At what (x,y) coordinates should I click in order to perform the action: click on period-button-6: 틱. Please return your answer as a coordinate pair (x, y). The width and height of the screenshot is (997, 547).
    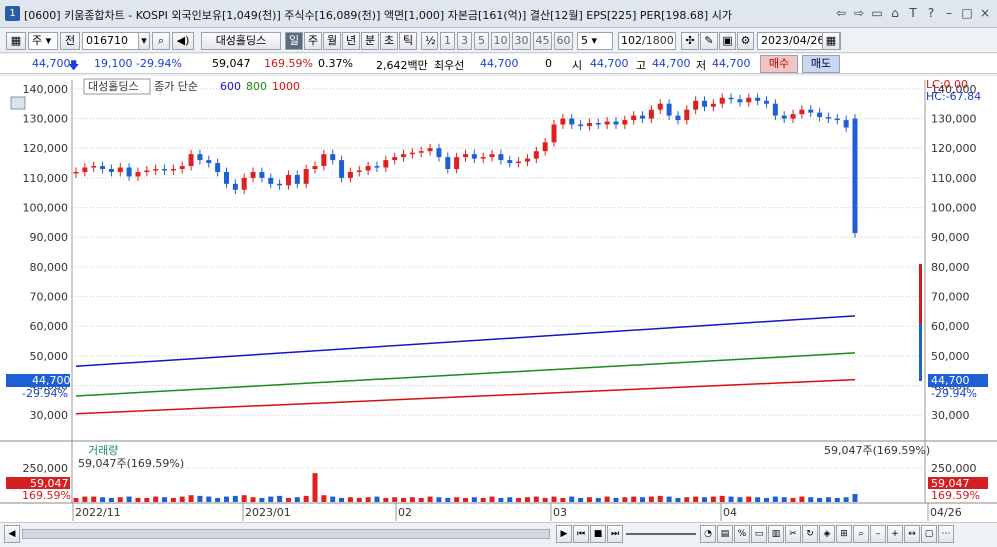
    Looking at the image, I should click on (408, 41).